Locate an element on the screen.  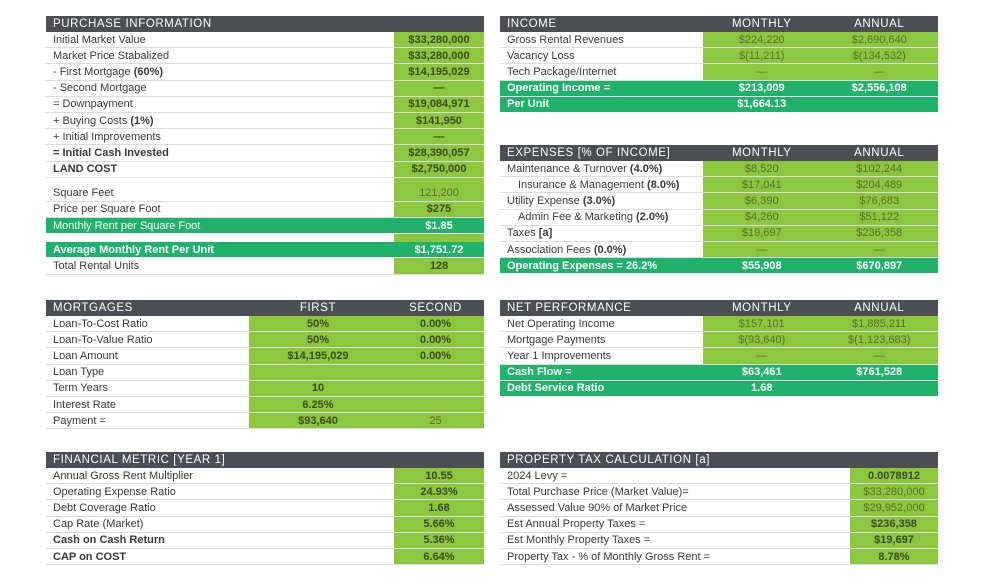
table-row: - Second Mortgage — is located at coordinates (265, 88).